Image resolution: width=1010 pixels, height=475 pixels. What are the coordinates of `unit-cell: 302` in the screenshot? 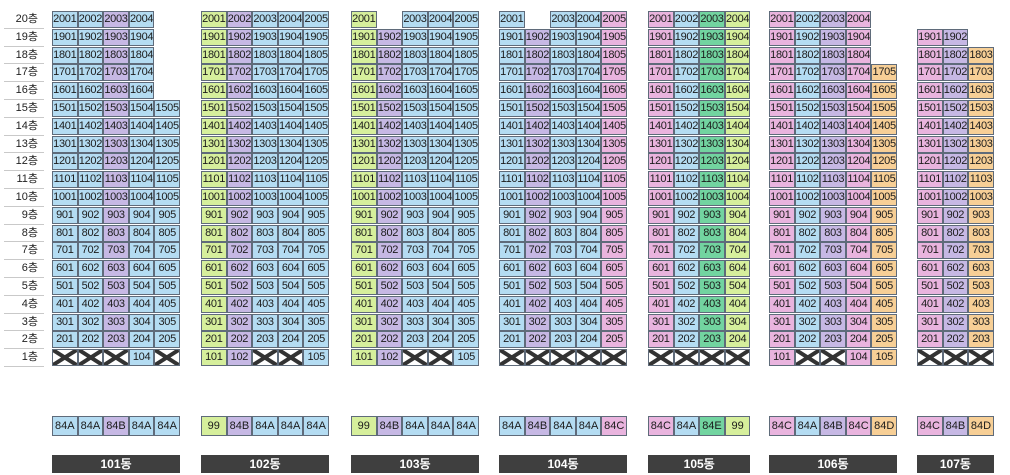 It's located at (955, 322).